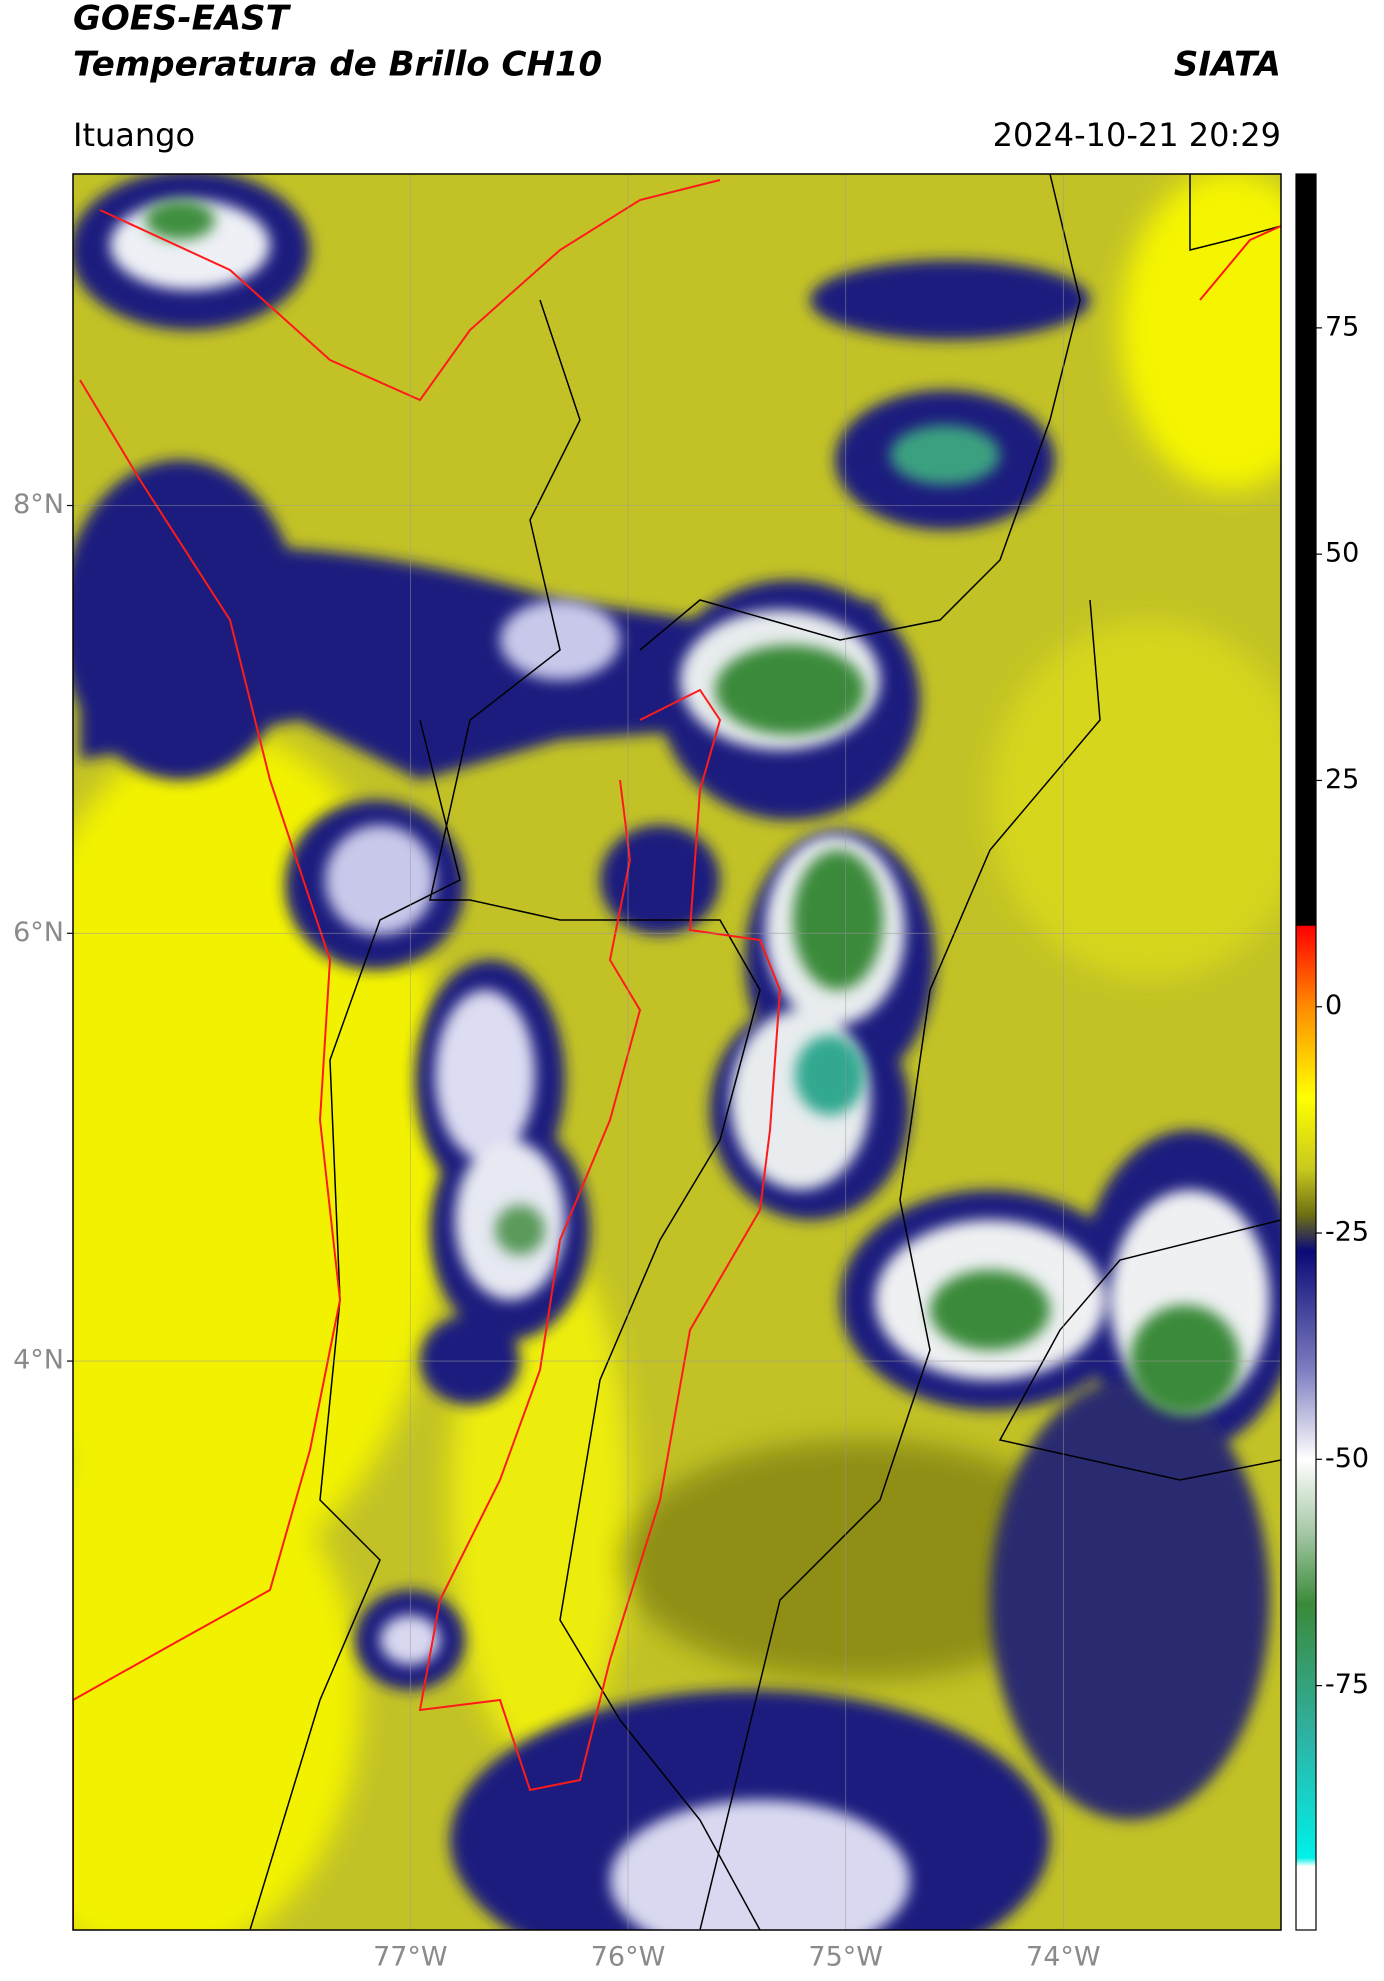 This screenshot has height=1981, width=1384. I want to click on title: GOES-EAST, so click(182, 19).